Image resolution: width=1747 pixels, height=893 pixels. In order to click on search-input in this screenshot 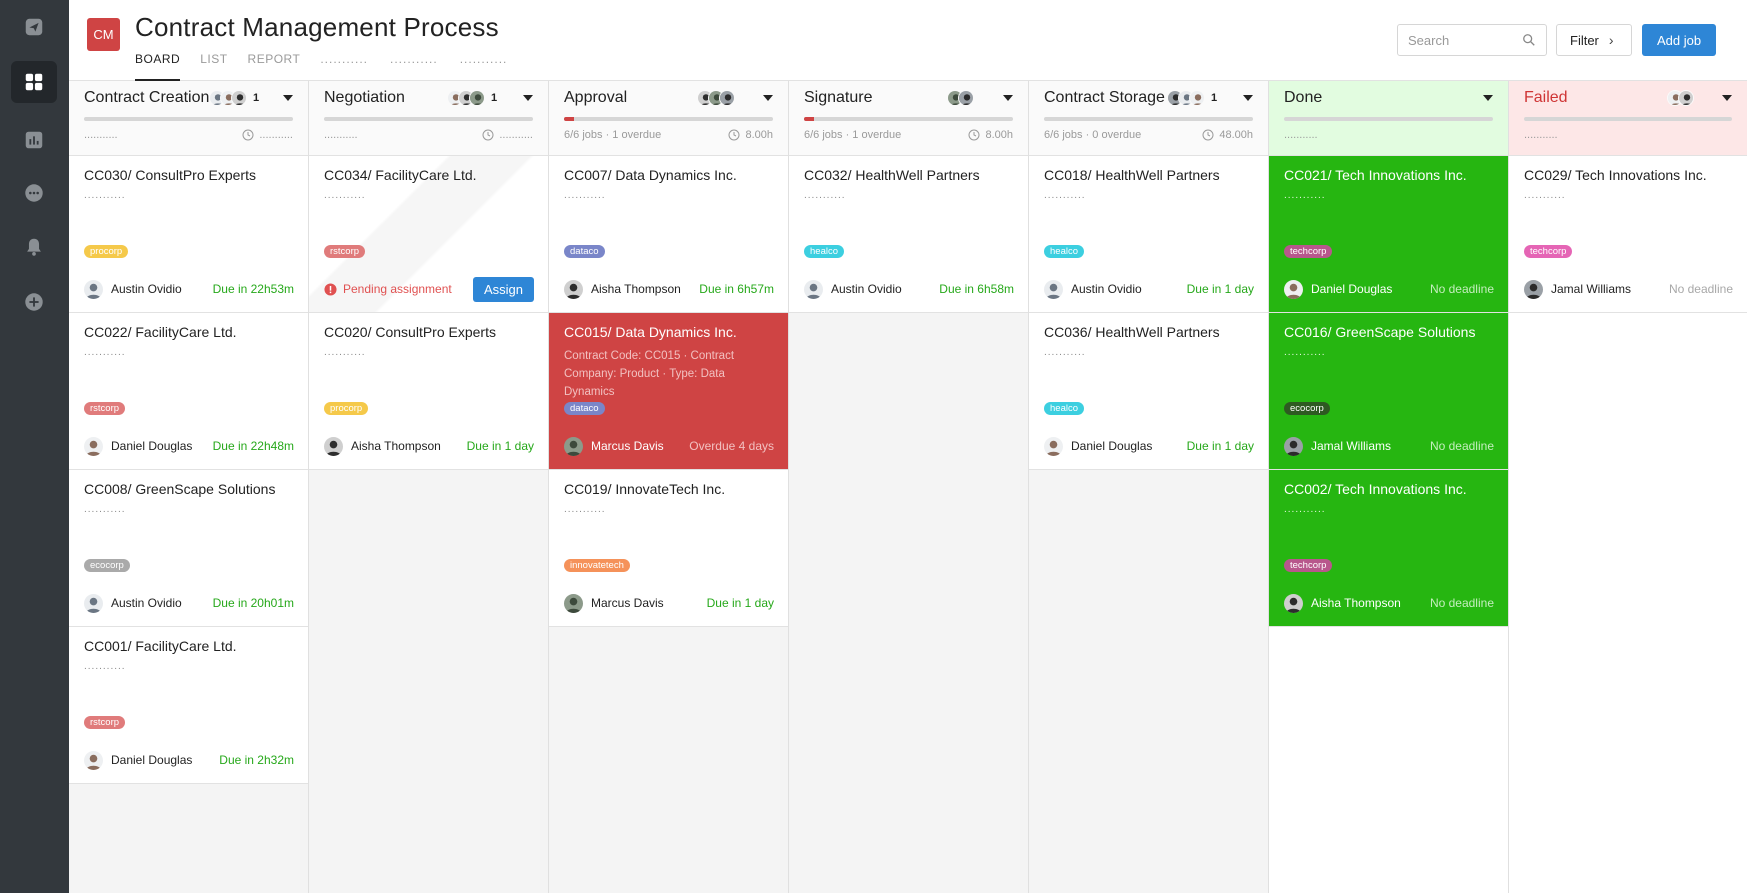, I will do `click(1460, 40)`.